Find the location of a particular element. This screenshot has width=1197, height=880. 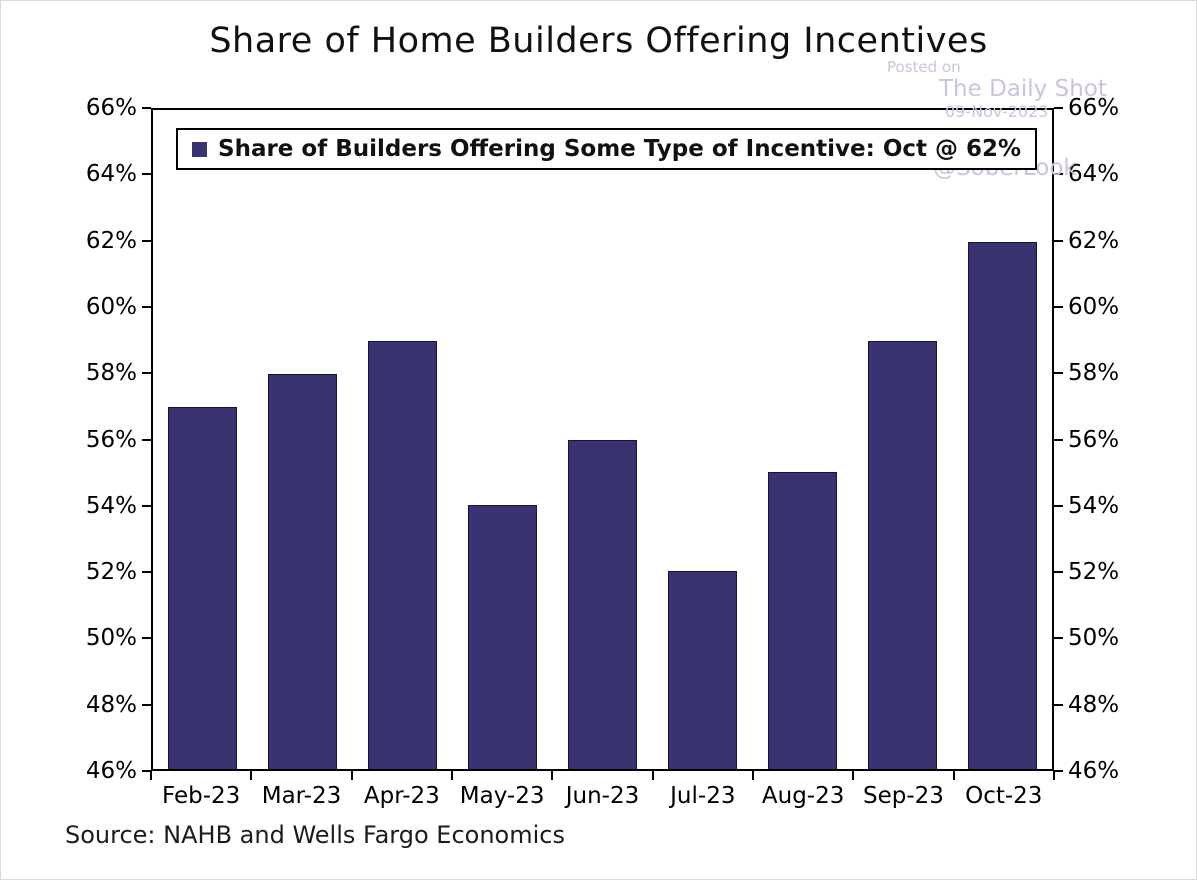

y-tick-label-right: 48% is located at coordinates (1094, 704).